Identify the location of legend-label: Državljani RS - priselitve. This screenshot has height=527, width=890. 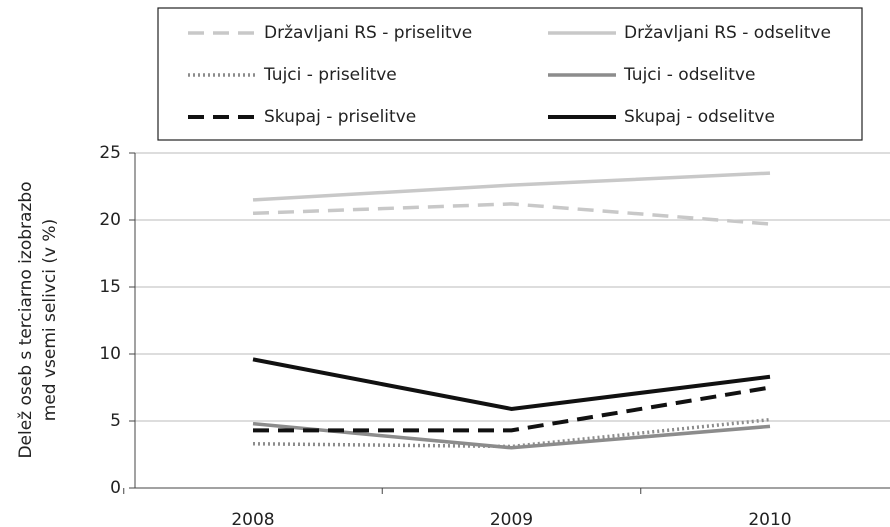
(368, 33).